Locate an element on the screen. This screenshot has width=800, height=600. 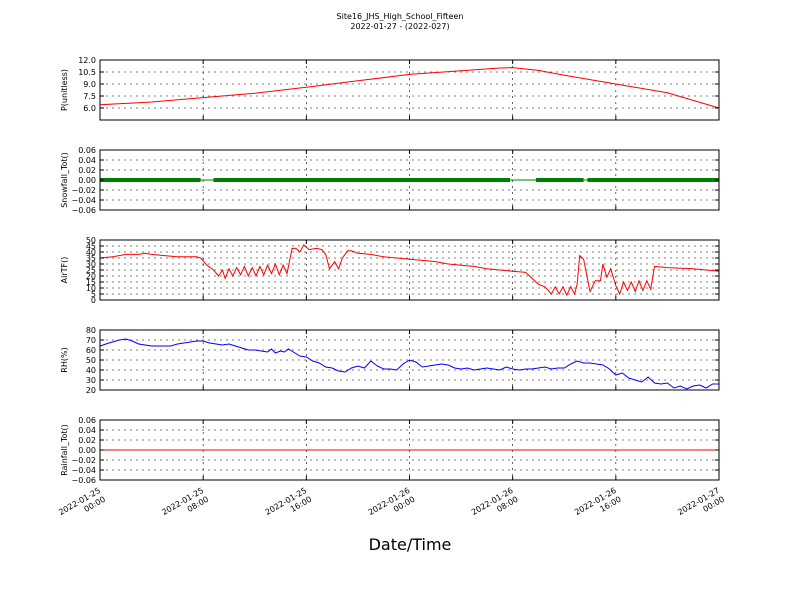
y-tick-label: 70 is located at coordinates (91, 340).